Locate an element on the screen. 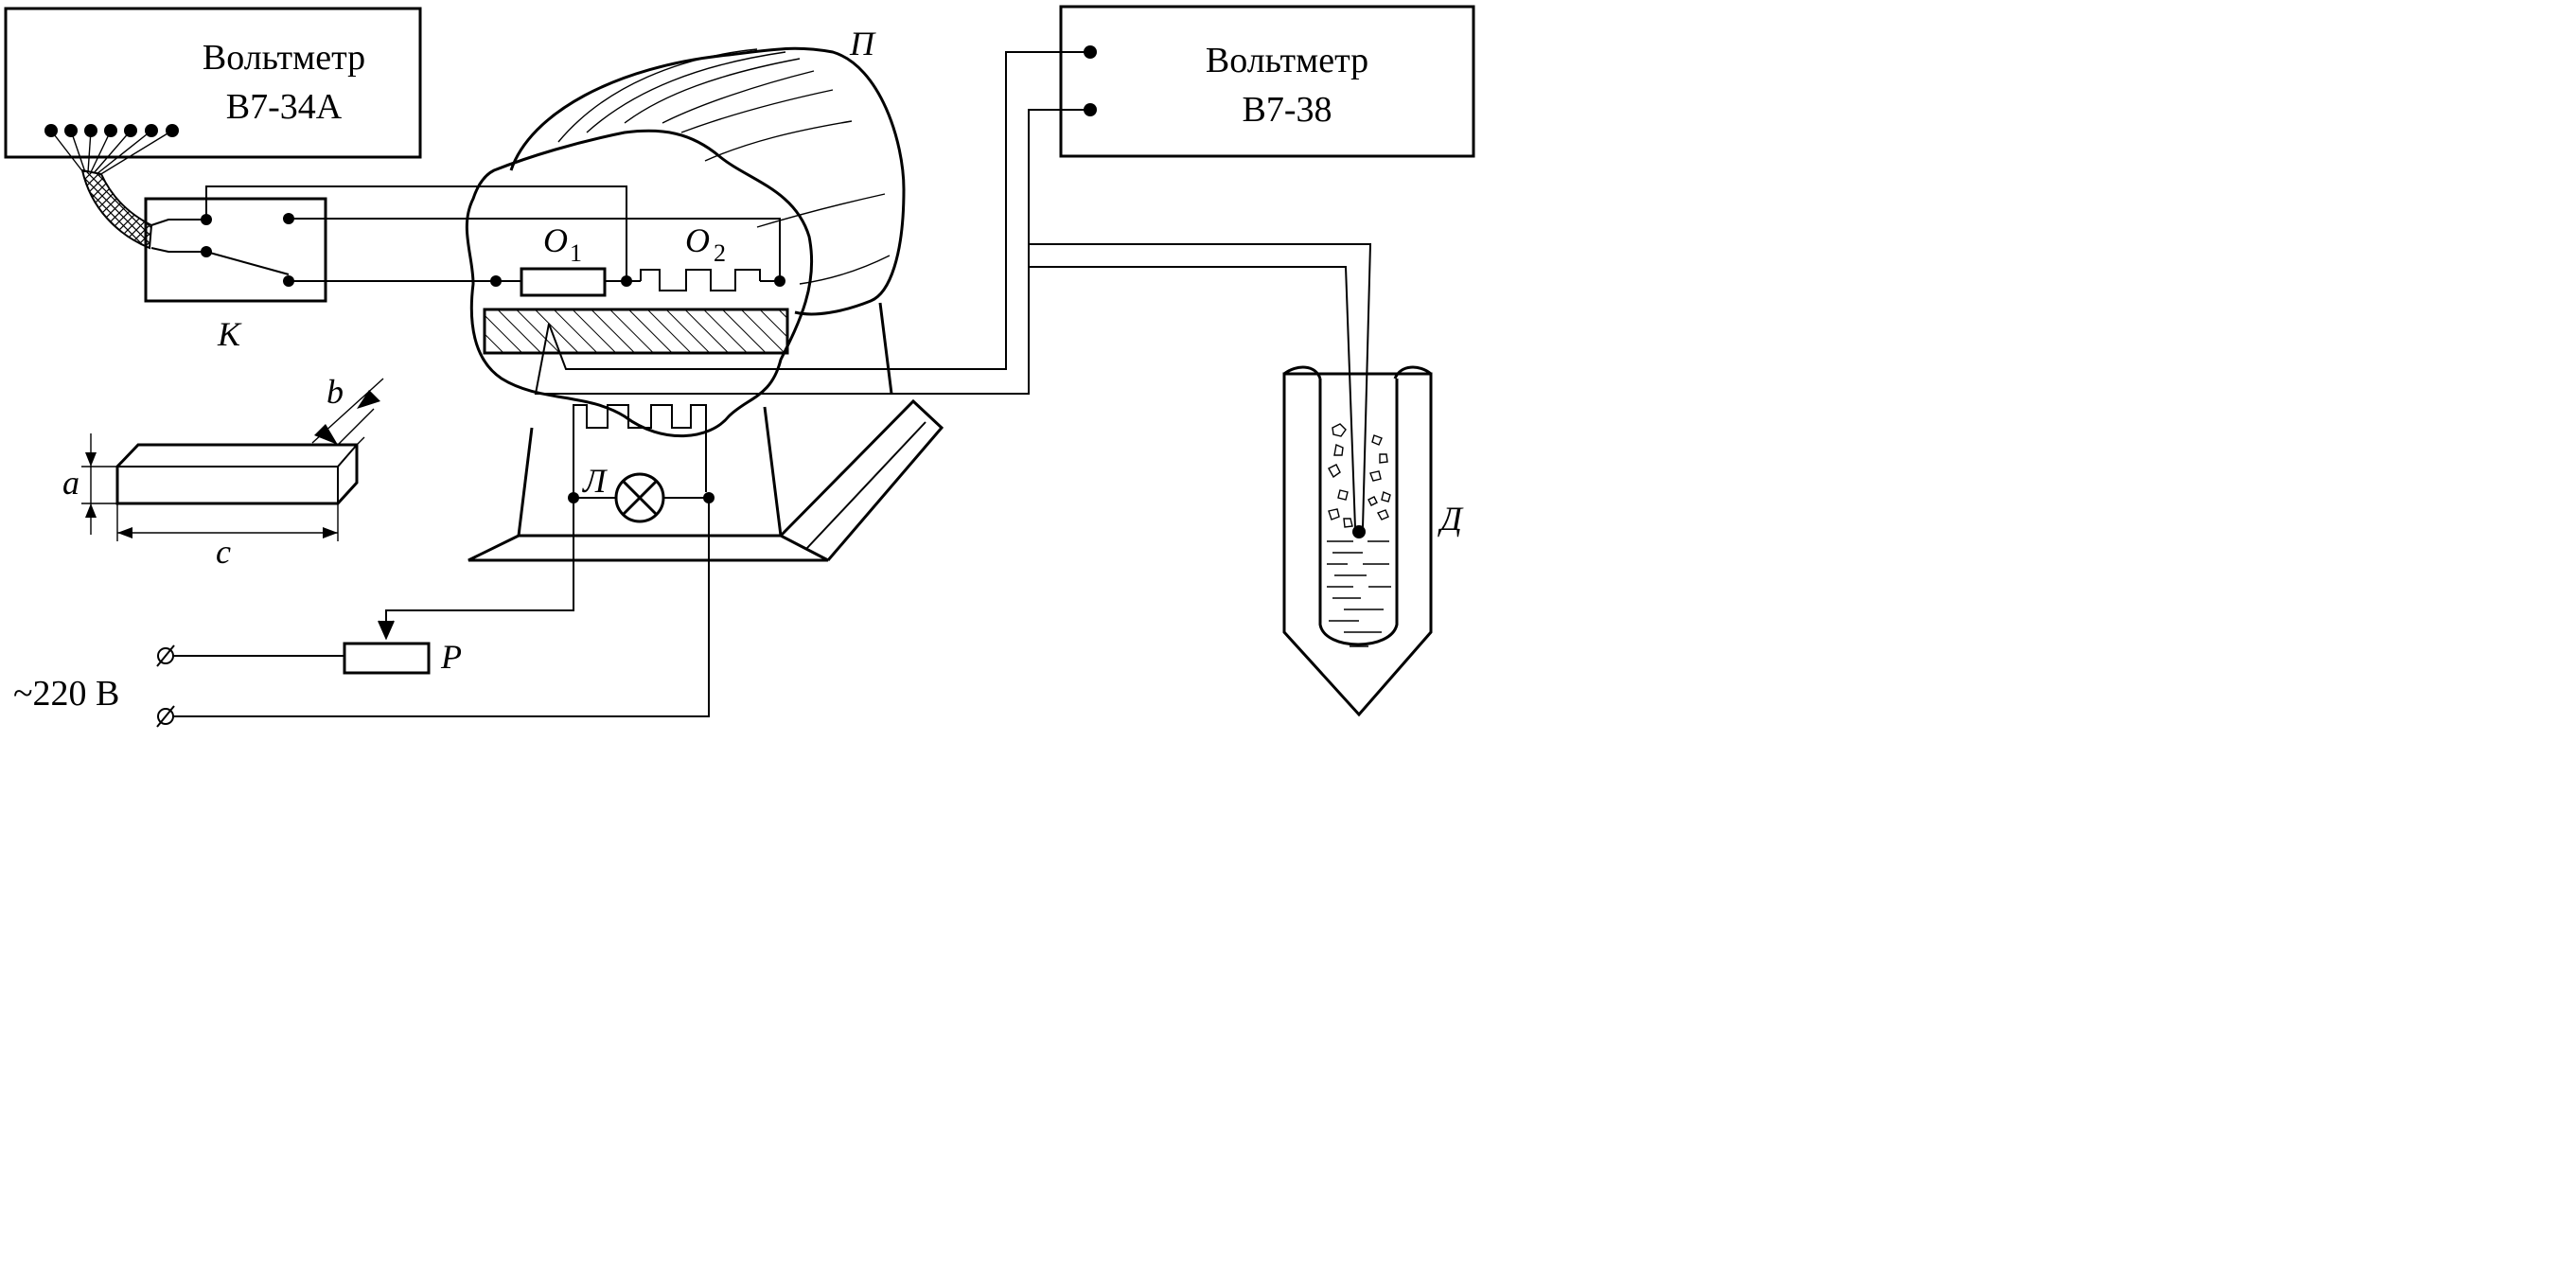 The width and height of the screenshot is (2576, 1288). dewar-d: Д is located at coordinates (1373, 541).